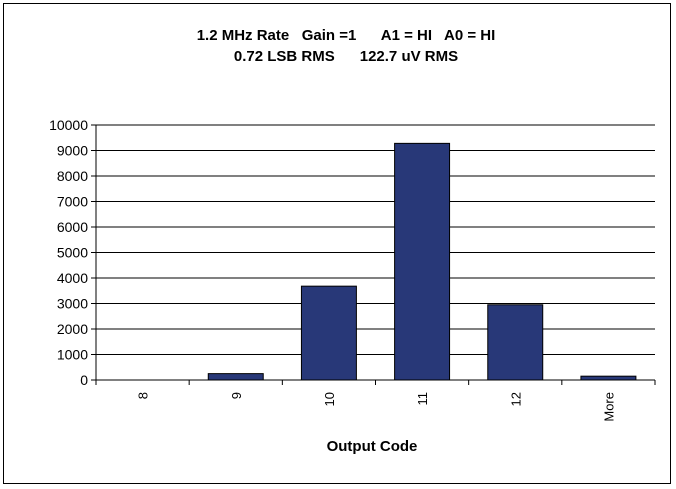  What do you see at coordinates (376, 407) in the screenshot?
I see `x-tick-labels: 8 9 10 11 12 More` at bounding box center [376, 407].